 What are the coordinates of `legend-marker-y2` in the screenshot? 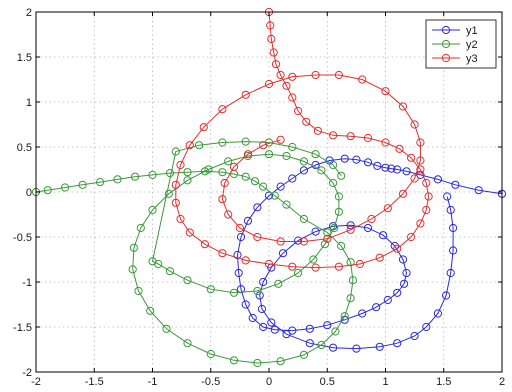 It's located at (446, 44).